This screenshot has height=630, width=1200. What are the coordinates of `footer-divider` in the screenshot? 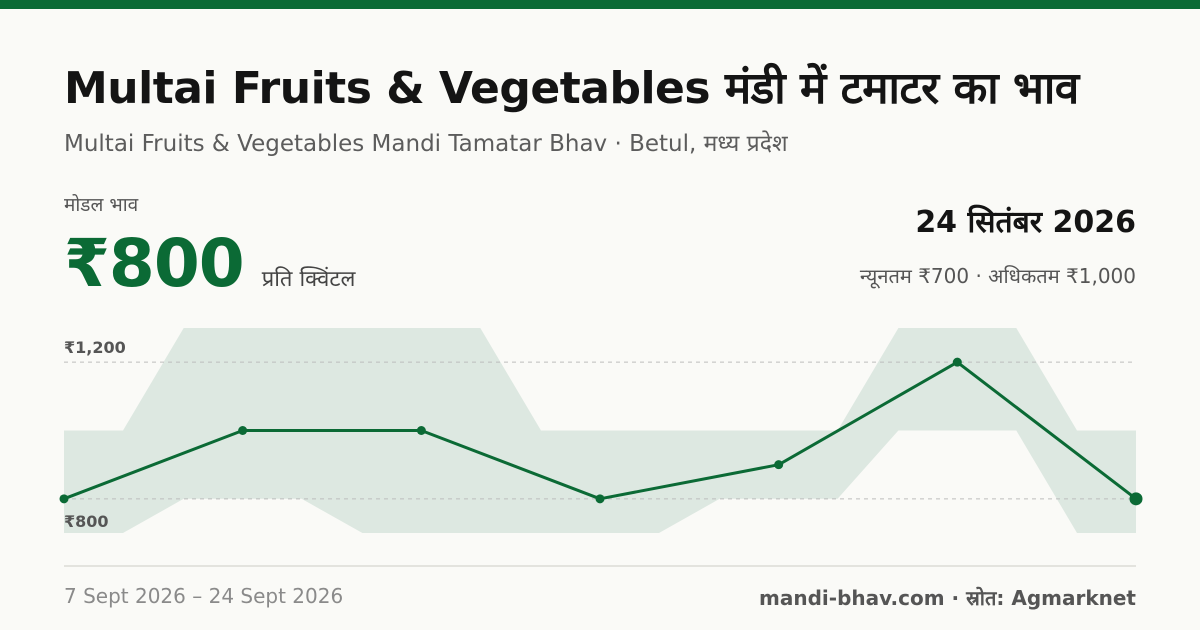 It's located at (600, 566).